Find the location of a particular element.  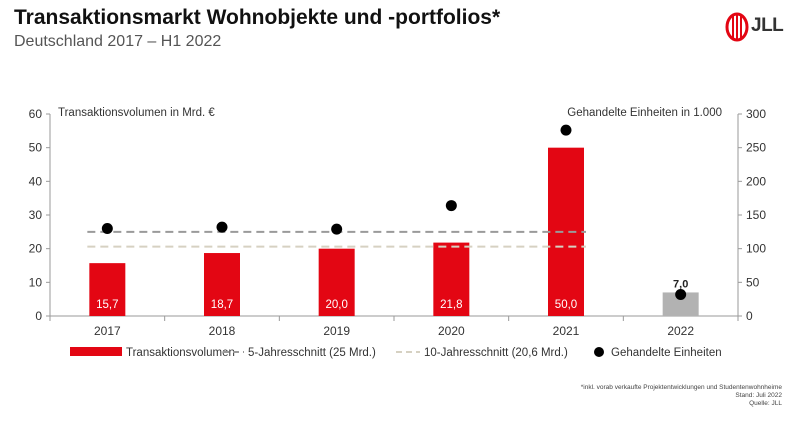

y-axis-title-right: Gehandelte Einheiten in 1.000 is located at coordinates (644, 113).